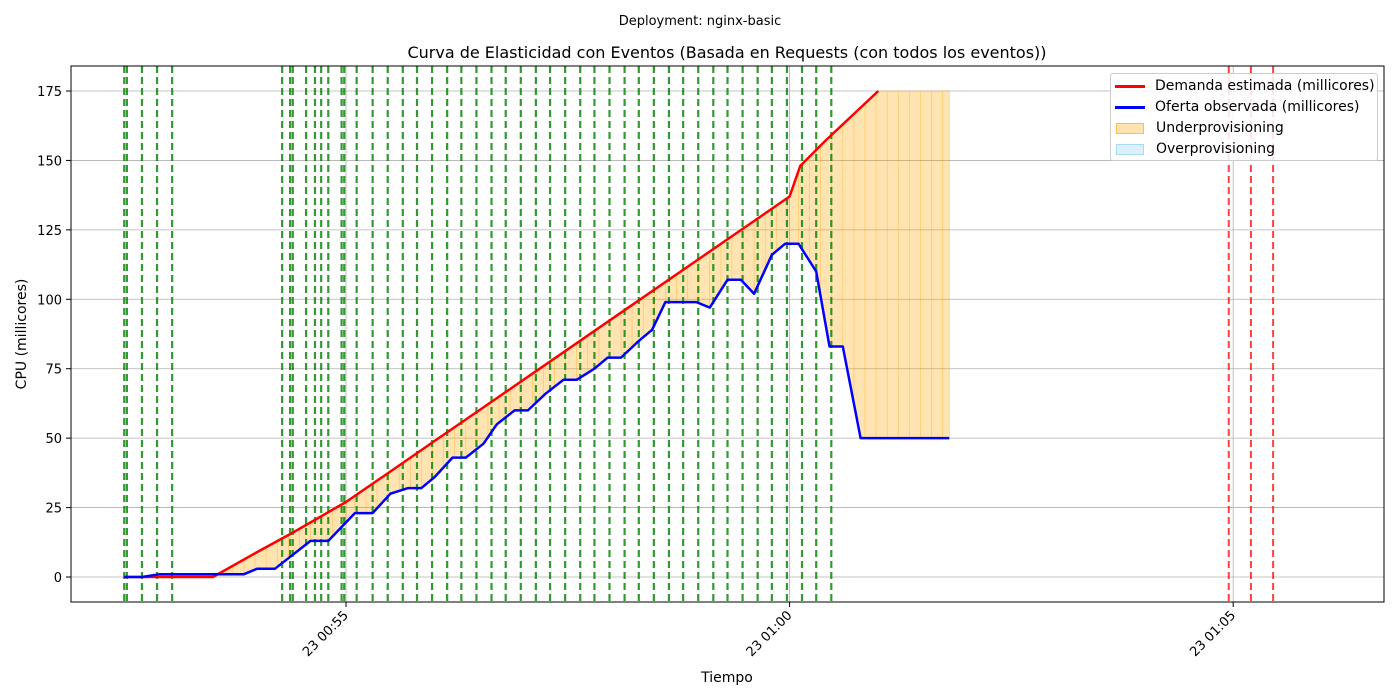 The width and height of the screenshot is (1400, 700). I want to click on y-tick-label: 0, so click(58, 578).